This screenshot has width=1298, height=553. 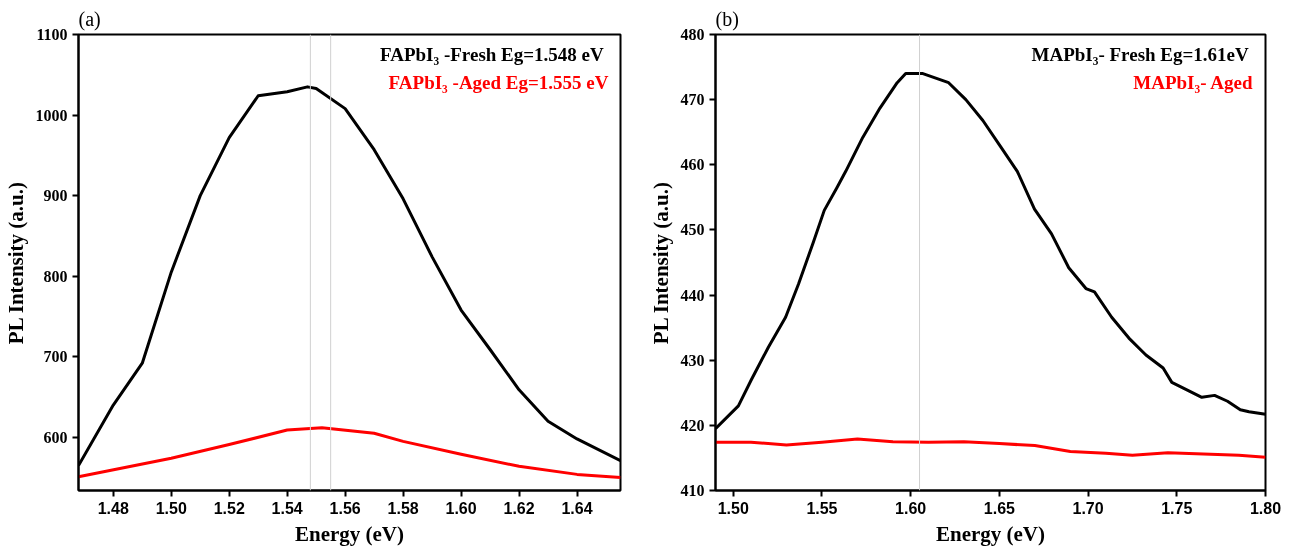 What do you see at coordinates (403, 508) in the screenshot?
I see `x-tick-label: 1.58` at bounding box center [403, 508].